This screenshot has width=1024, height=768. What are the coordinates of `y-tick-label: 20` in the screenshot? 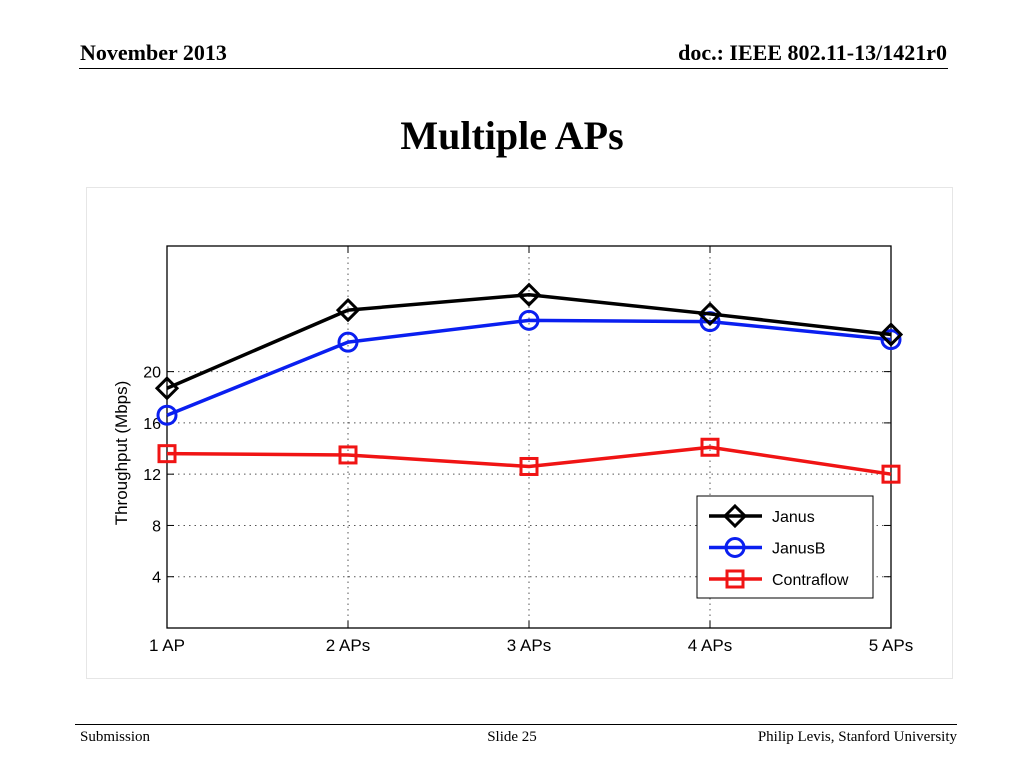 It's located at (152, 373).